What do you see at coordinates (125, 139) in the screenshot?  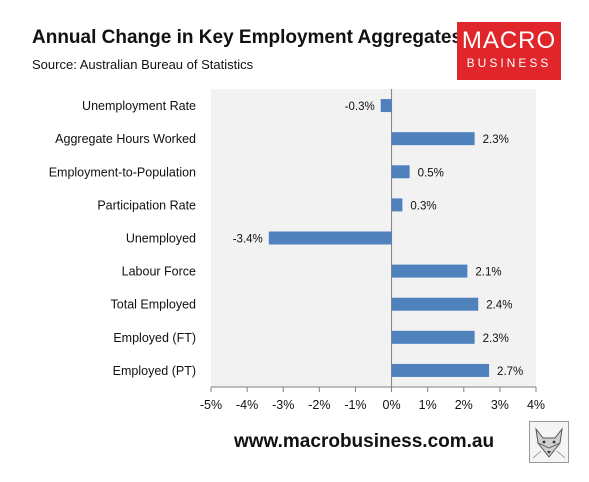 I see `category-label: Aggregate Hours Worked` at bounding box center [125, 139].